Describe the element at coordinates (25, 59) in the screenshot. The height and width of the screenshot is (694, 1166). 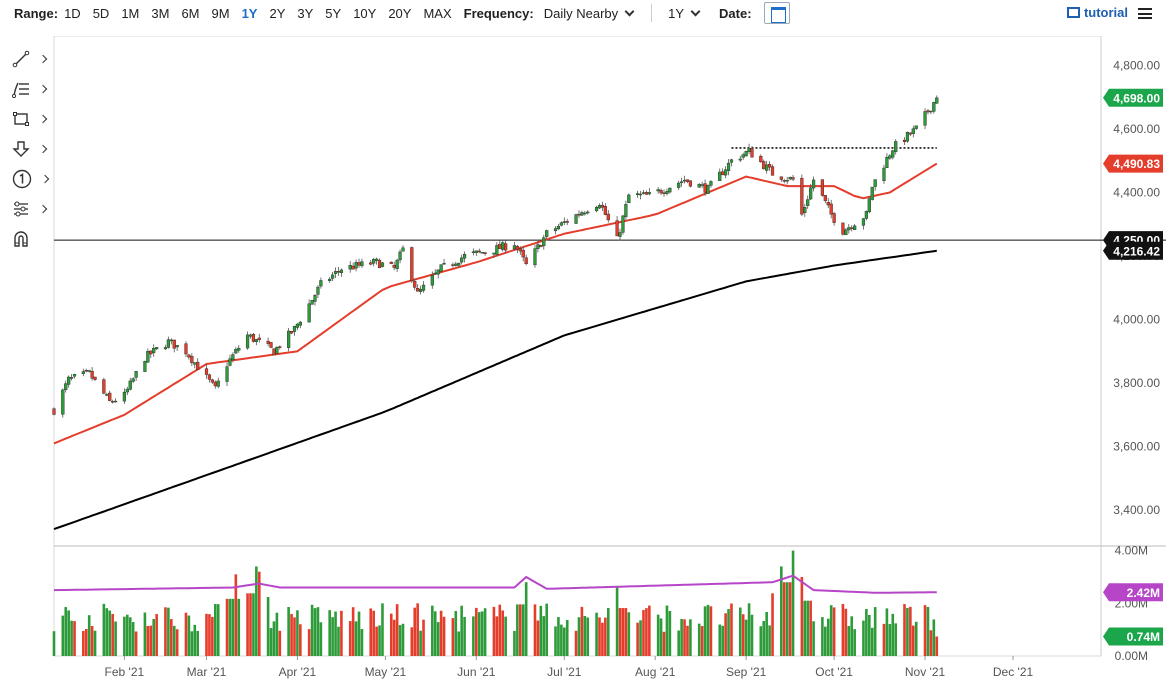
I see `trendline-tool` at that location.